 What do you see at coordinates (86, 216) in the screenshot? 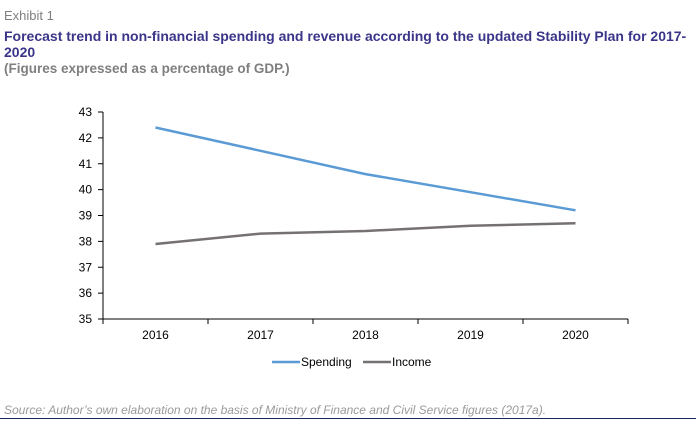
I see `y-tick-label: 39` at bounding box center [86, 216].